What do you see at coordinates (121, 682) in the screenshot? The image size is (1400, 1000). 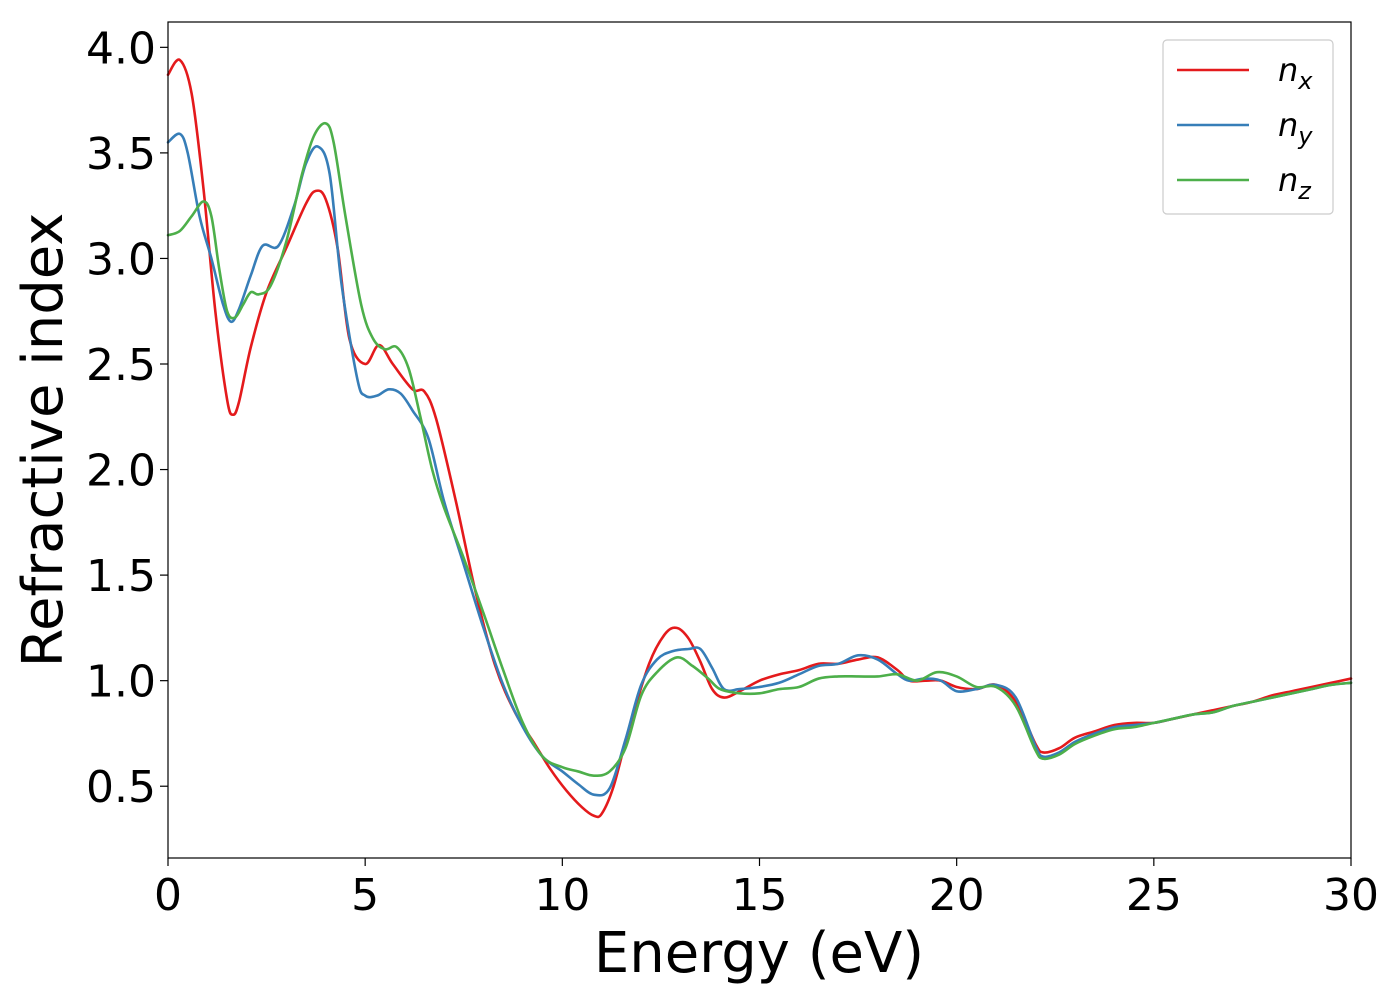 I see `y-tick-label: 1.0` at bounding box center [121, 682].